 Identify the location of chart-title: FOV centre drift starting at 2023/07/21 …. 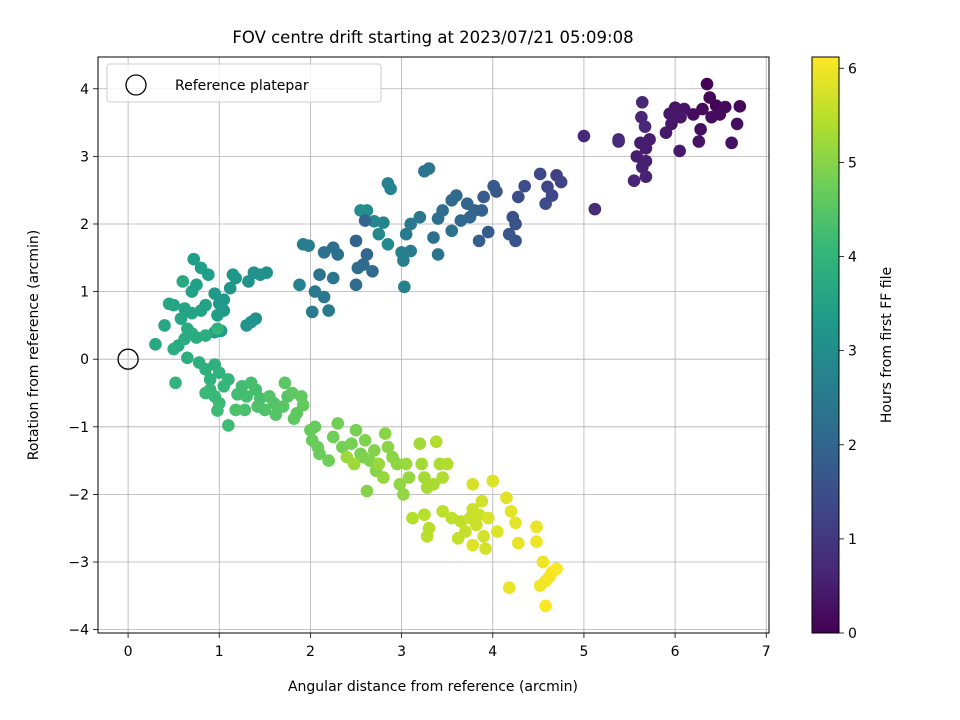
(432, 37).